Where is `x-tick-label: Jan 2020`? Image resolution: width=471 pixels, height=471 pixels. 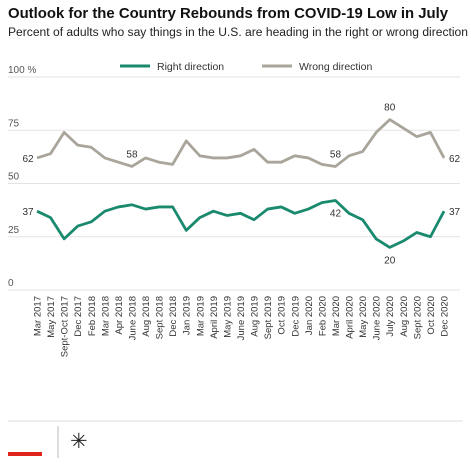 x-tick-label: Jan 2020 is located at coordinates (309, 315).